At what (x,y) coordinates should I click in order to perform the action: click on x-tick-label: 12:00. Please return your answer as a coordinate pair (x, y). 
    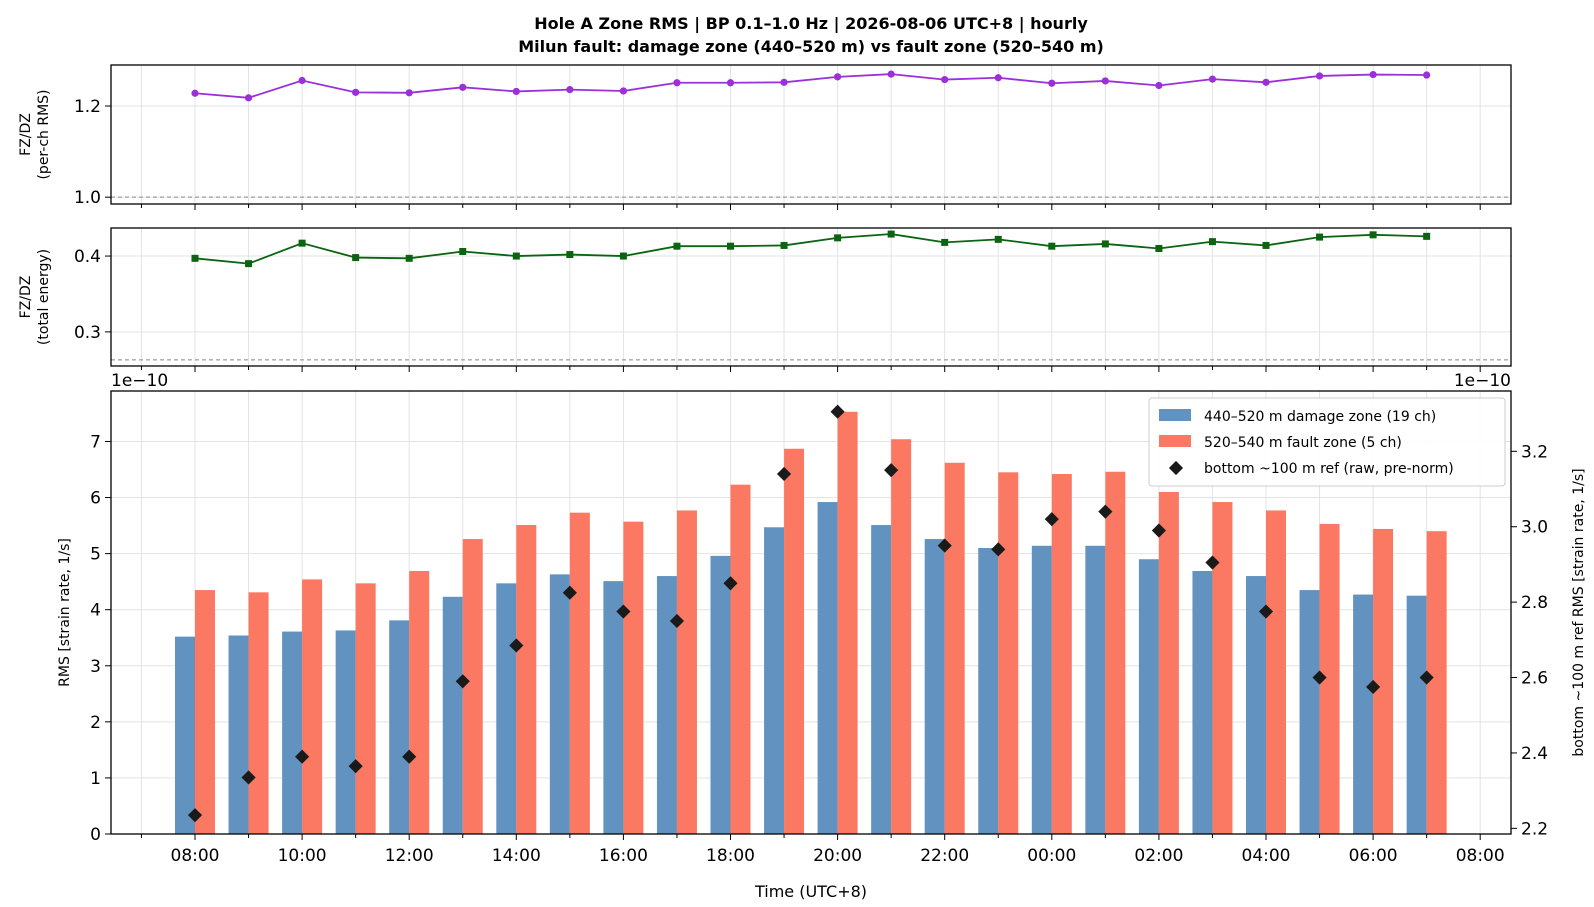
    Looking at the image, I should click on (409, 856).